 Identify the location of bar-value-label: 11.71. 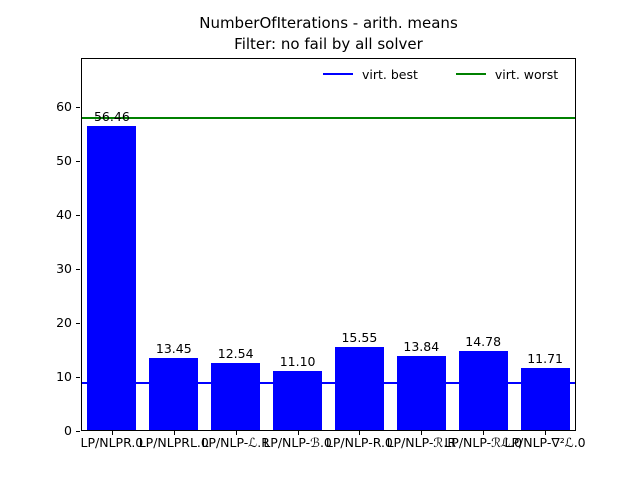
(545, 358).